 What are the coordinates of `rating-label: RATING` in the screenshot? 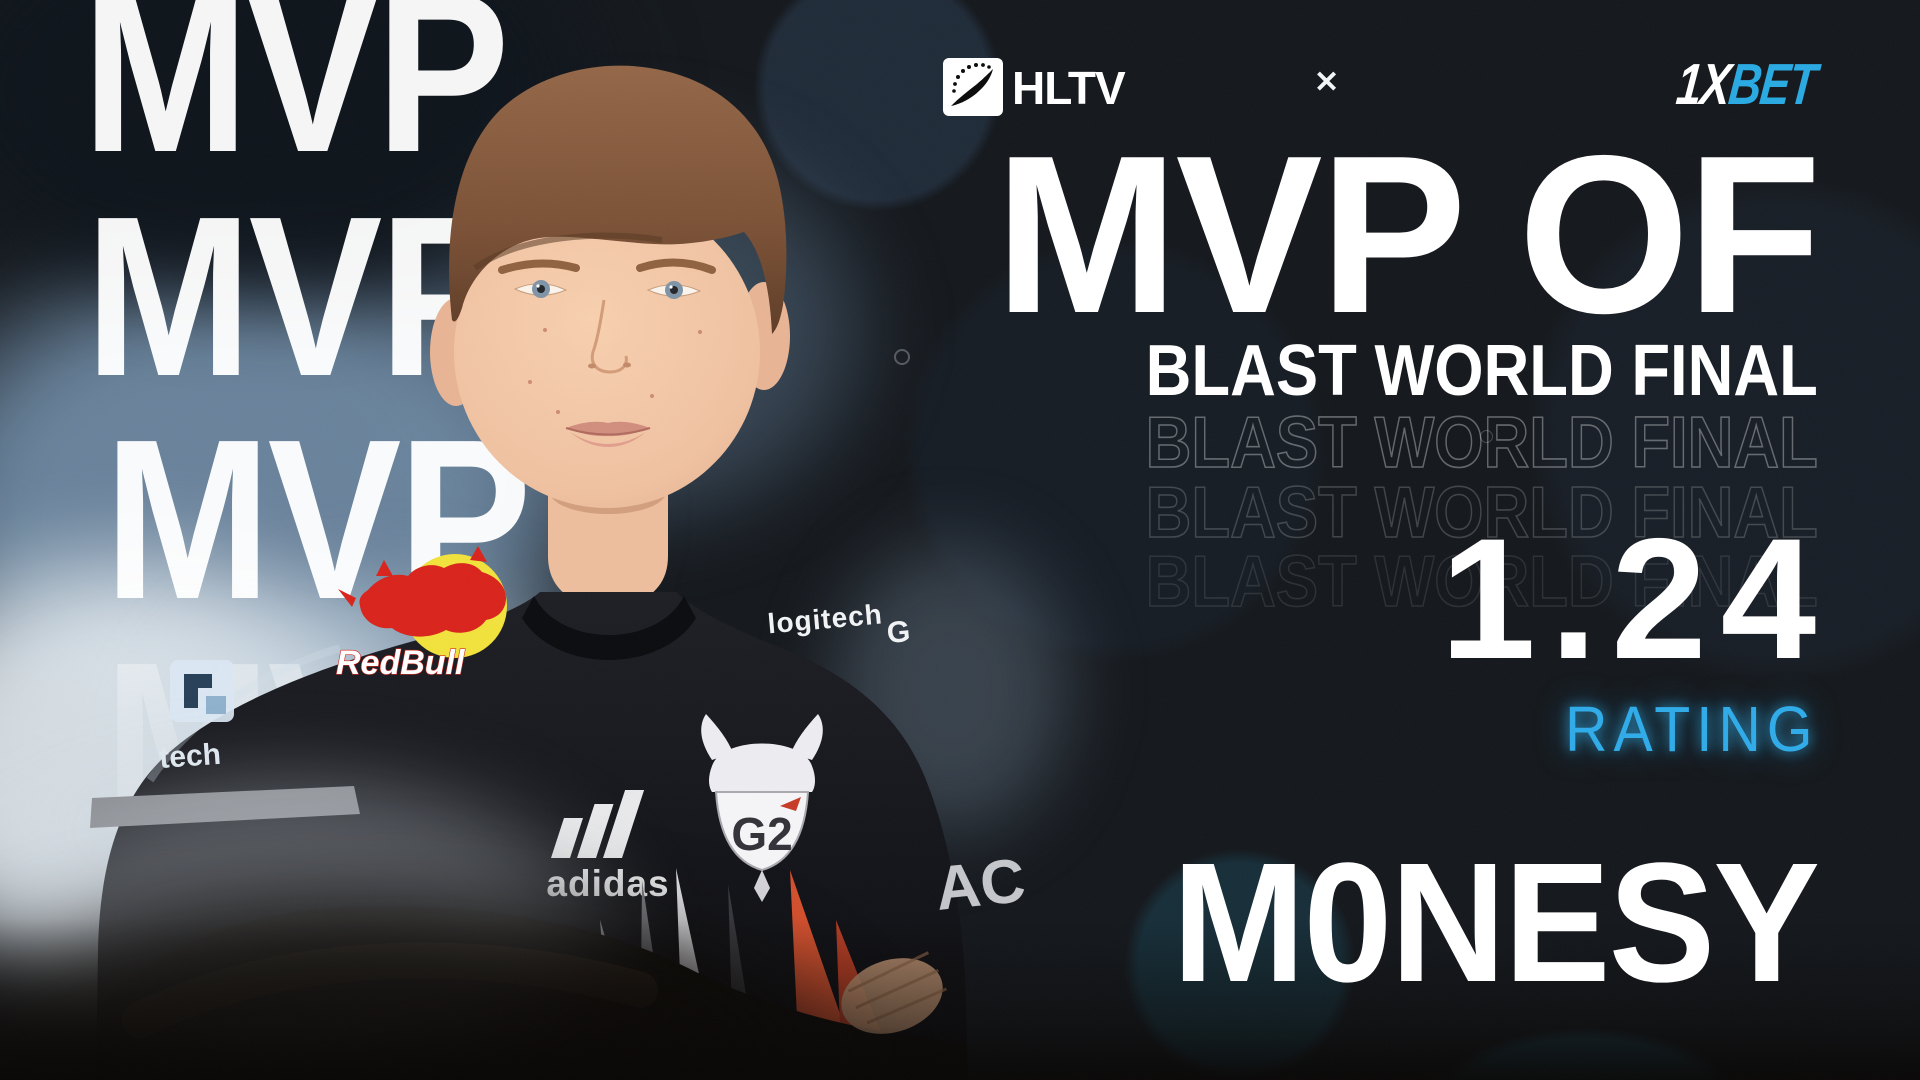 It's located at (1691, 729).